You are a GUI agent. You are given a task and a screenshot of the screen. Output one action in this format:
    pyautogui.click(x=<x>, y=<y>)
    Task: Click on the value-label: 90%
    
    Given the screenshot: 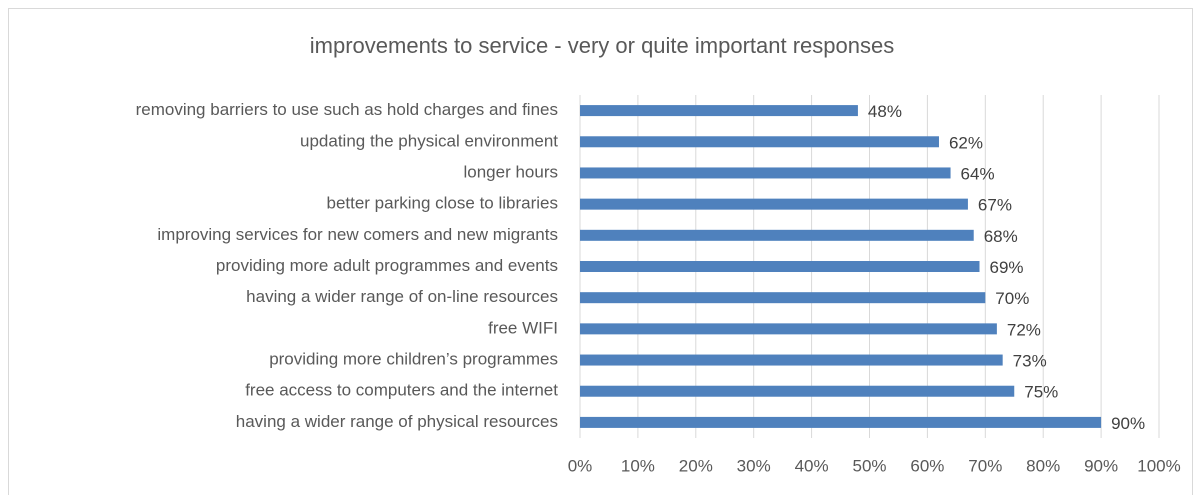 What is the action you would take?
    pyautogui.click(x=1128, y=423)
    